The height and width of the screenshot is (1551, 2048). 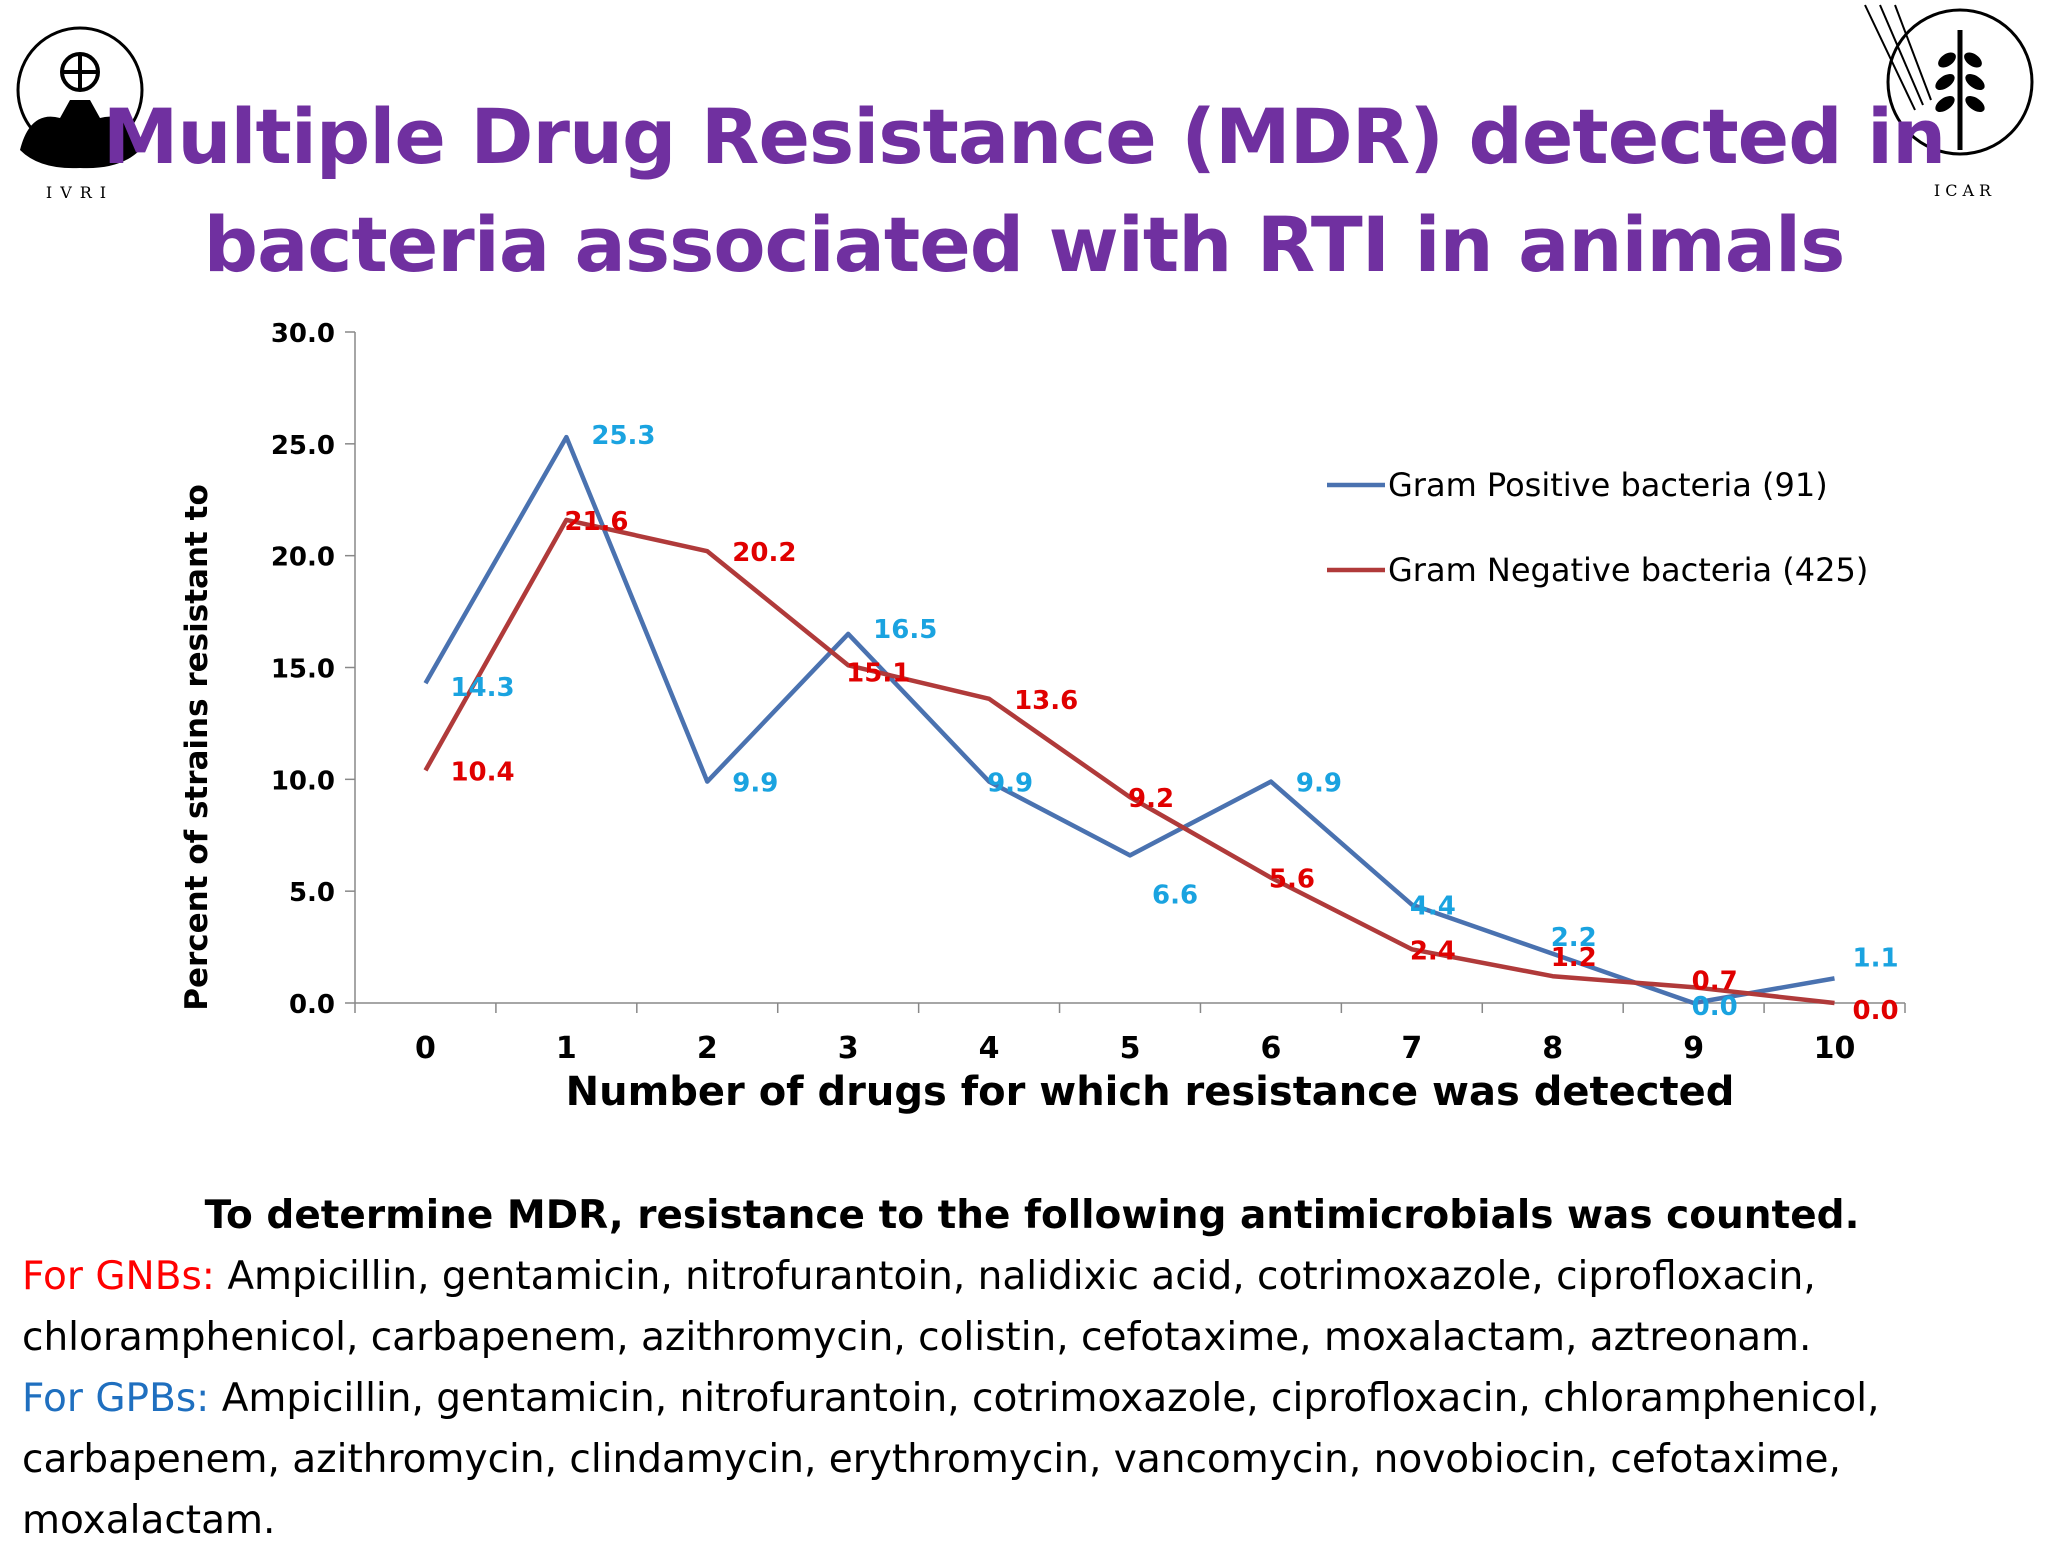 I want to click on ivri-logo-text: IVRI, so click(x=80, y=192).